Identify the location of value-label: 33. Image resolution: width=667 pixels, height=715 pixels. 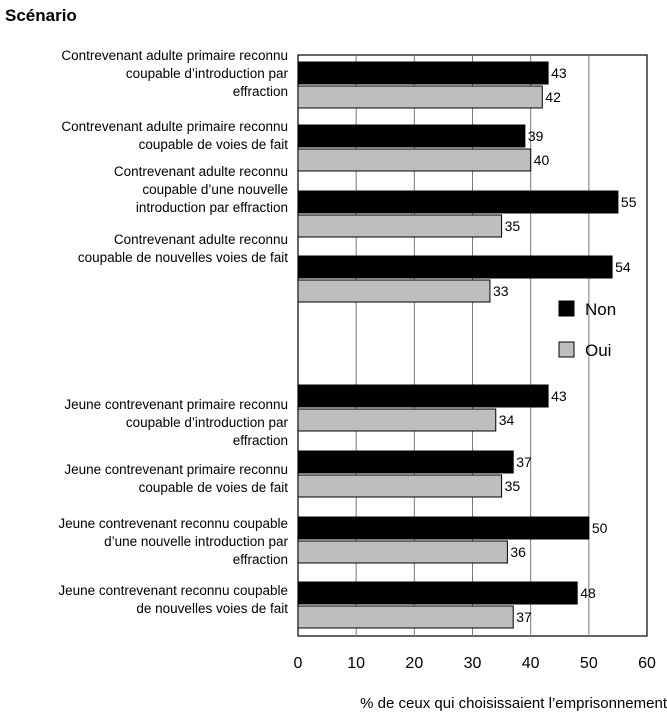
(501, 291).